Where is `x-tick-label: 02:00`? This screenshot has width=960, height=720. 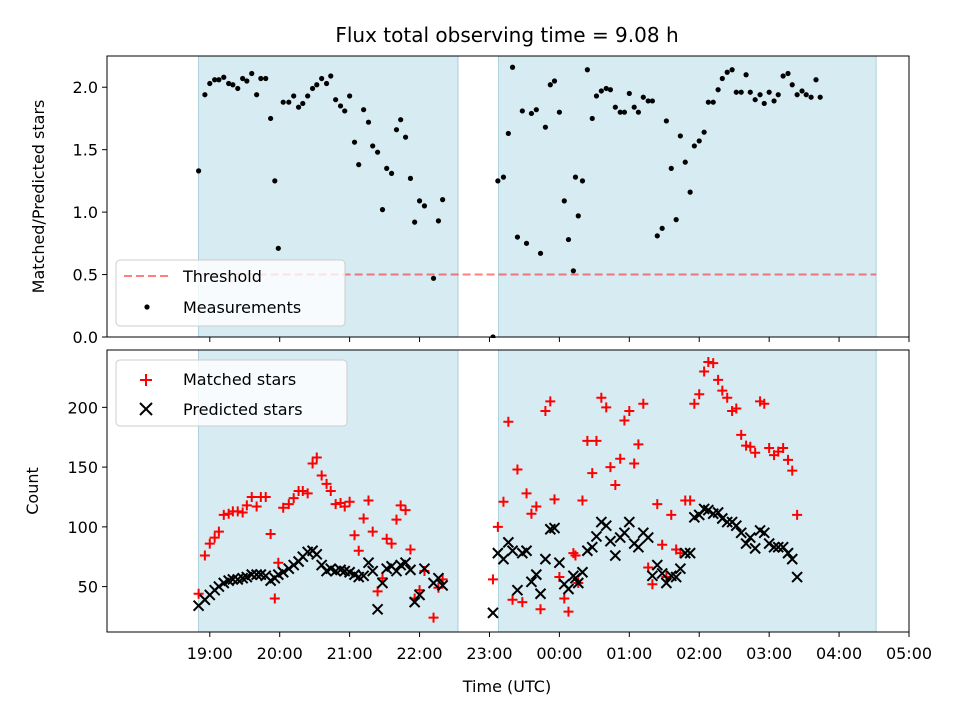 x-tick-label: 02:00 is located at coordinates (699, 653).